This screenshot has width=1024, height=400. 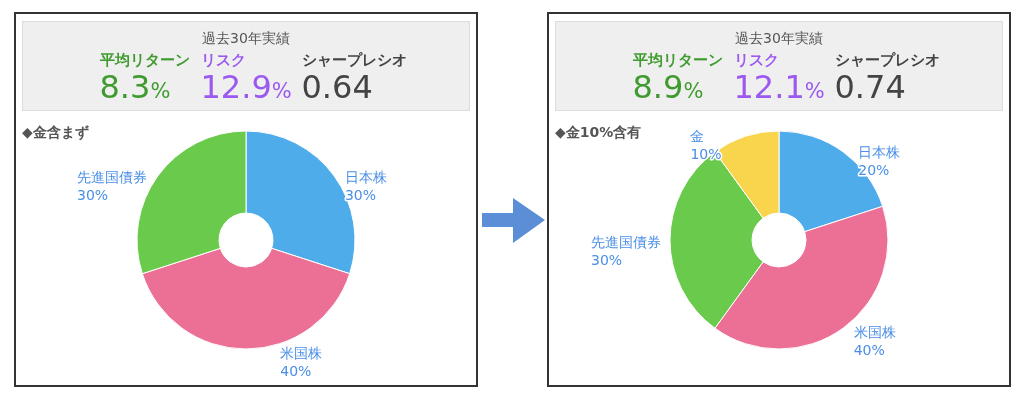 I want to click on data-label: 12.1%, so click(x=779, y=87).